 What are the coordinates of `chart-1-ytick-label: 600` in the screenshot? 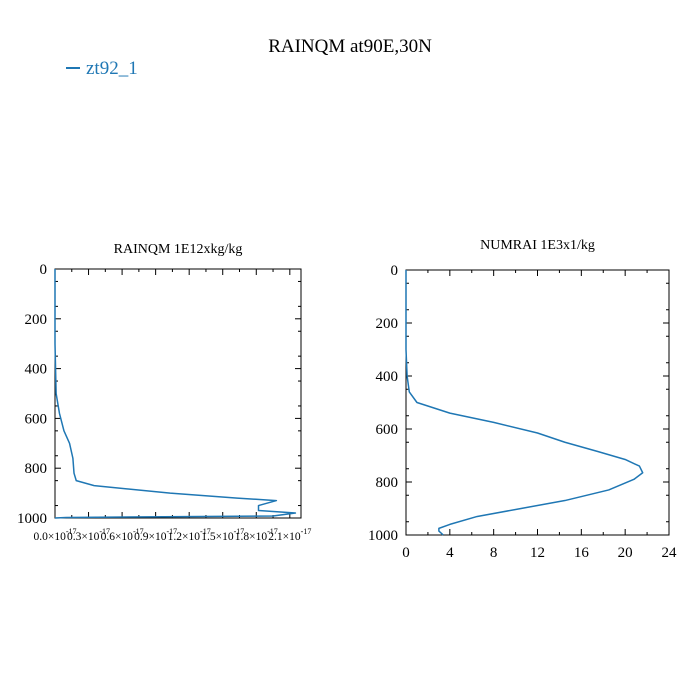 It's located at (36, 419).